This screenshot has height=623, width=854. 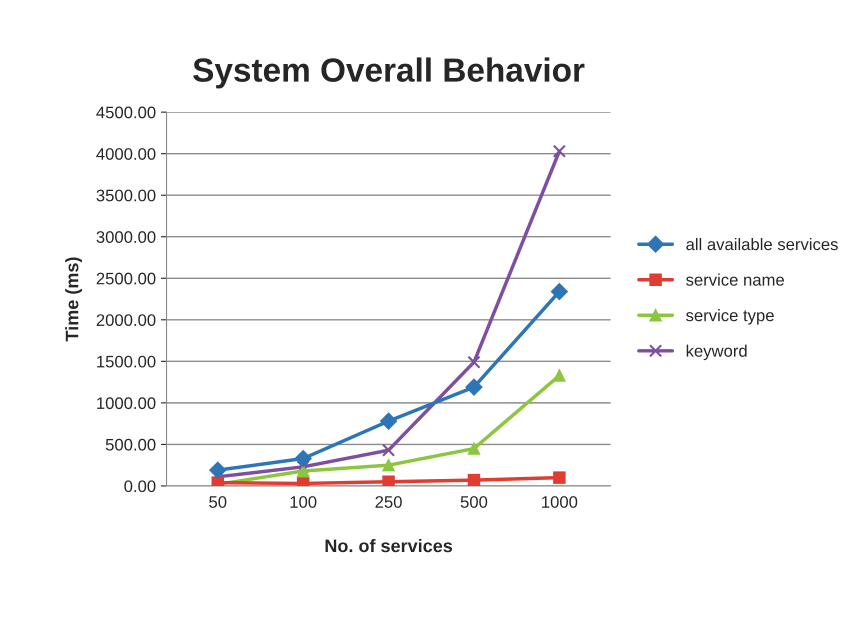 I want to click on y-tick-label: 0.00, so click(x=140, y=486).